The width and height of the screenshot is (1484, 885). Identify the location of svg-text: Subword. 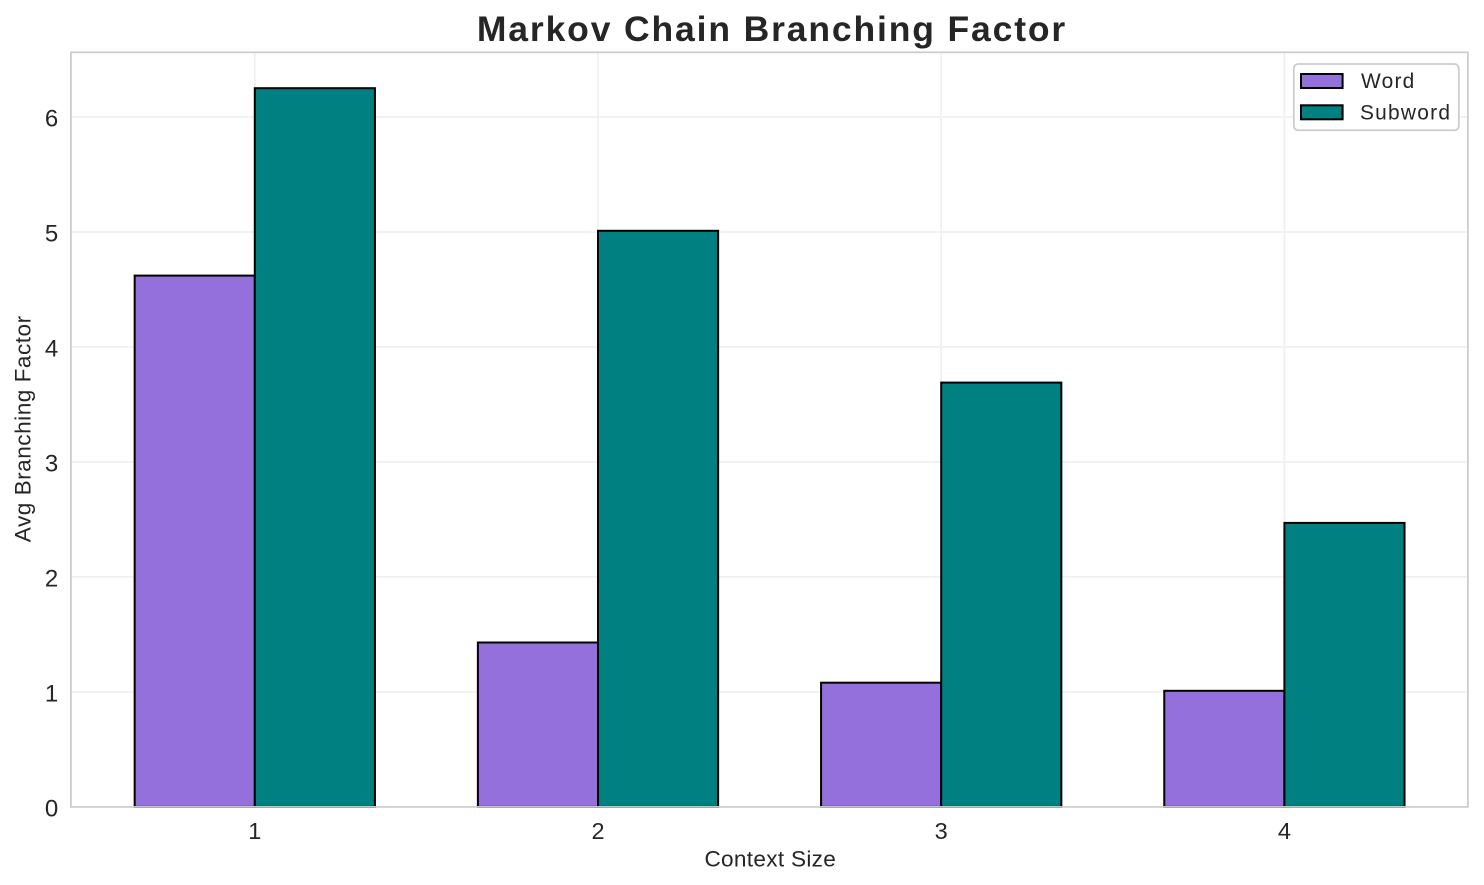
(1405, 112).